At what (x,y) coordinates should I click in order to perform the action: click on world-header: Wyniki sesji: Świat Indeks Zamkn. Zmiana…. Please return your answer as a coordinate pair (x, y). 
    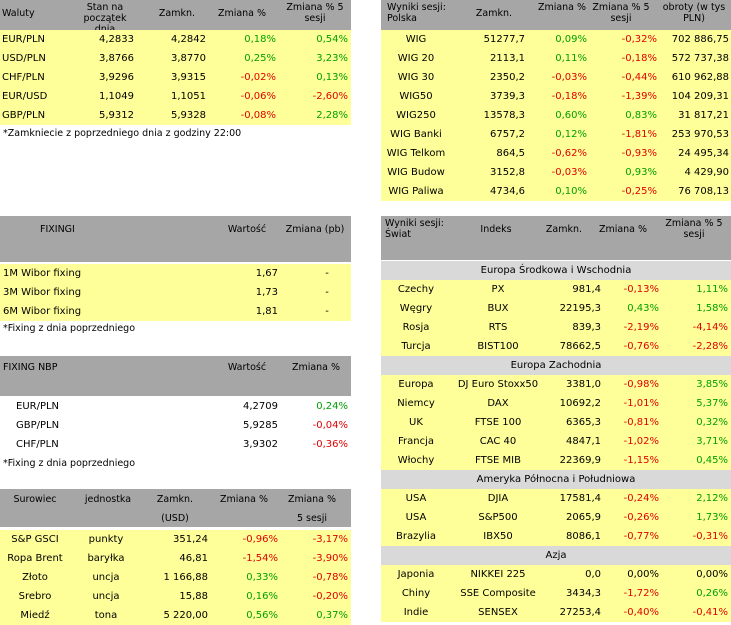
    Looking at the image, I should click on (556, 238).